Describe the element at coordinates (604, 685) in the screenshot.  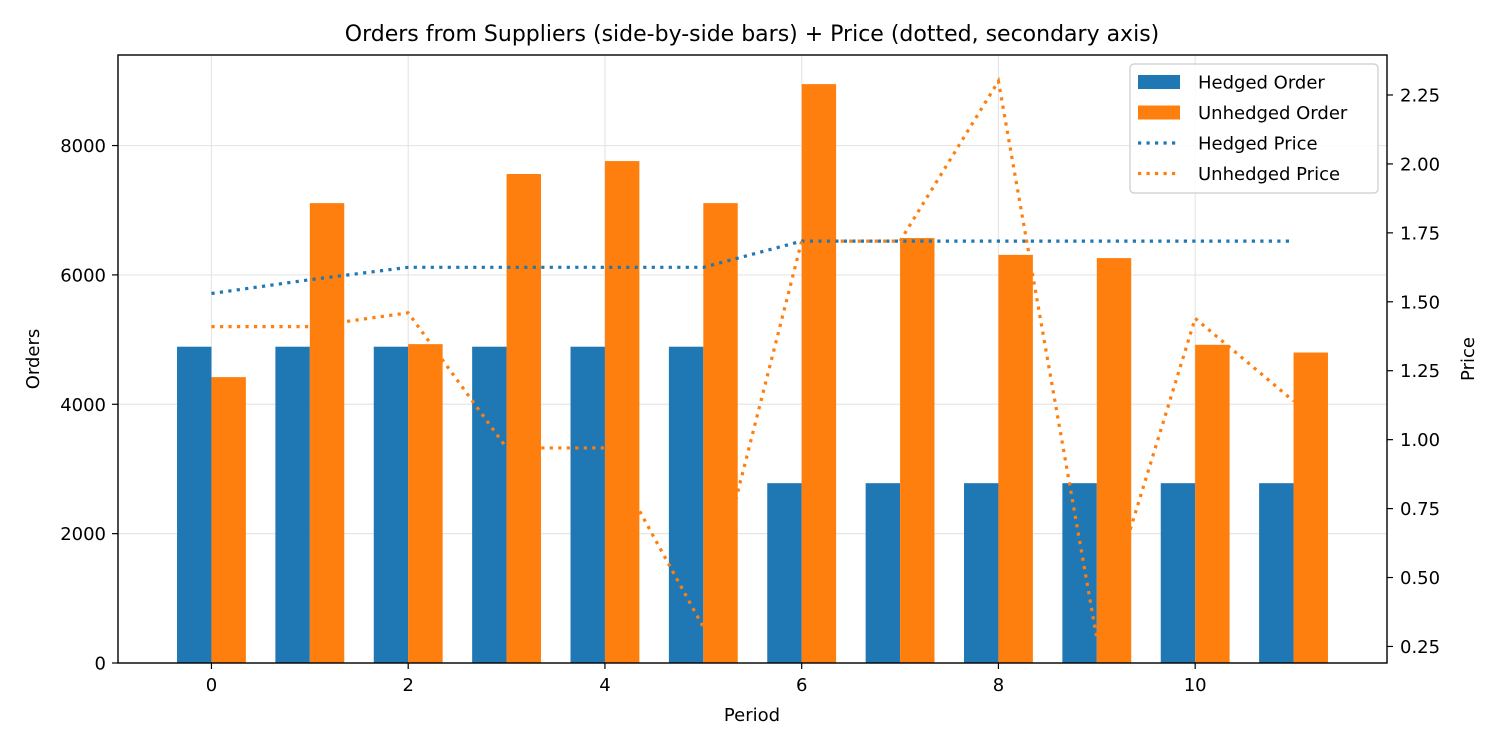
I see `x-tick-label: 4` at that location.